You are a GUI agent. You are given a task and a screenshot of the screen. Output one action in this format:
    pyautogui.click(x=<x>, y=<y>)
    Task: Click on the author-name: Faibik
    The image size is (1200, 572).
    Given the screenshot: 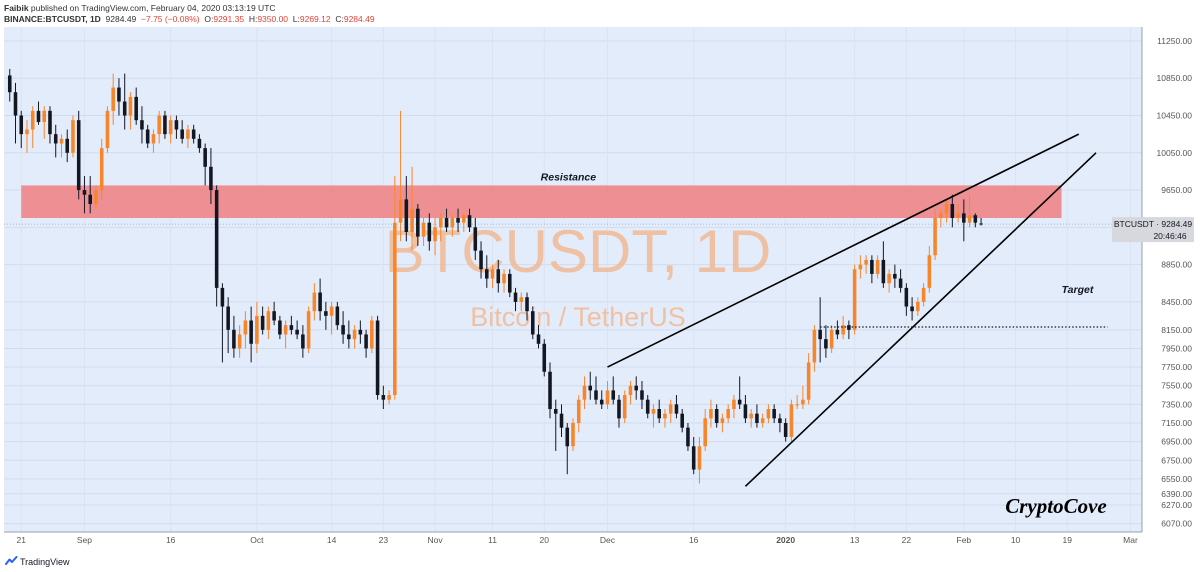 What is the action you would take?
    pyautogui.click(x=16, y=8)
    